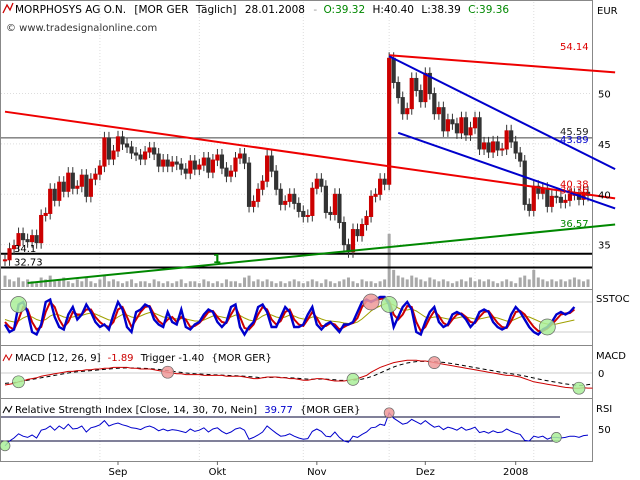 The image size is (640, 480). I want to click on header-date: 28.01.2008, so click(275, 10).